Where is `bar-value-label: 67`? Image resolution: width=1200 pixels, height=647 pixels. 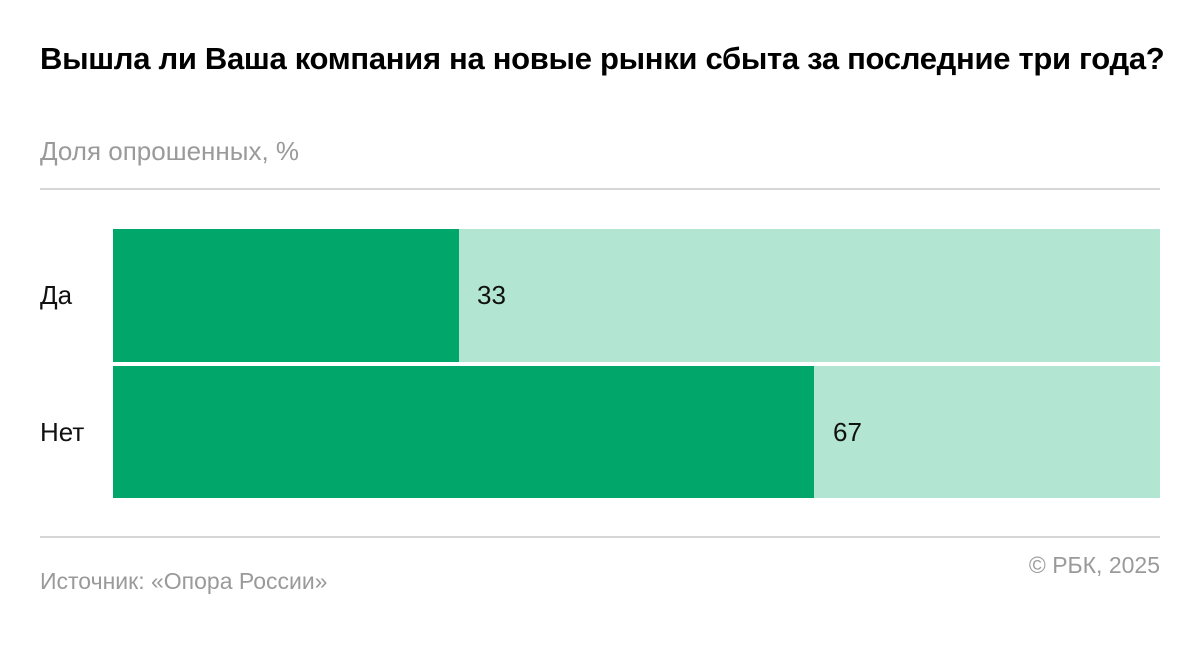
bar-value-label: 67 is located at coordinates (847, 432).